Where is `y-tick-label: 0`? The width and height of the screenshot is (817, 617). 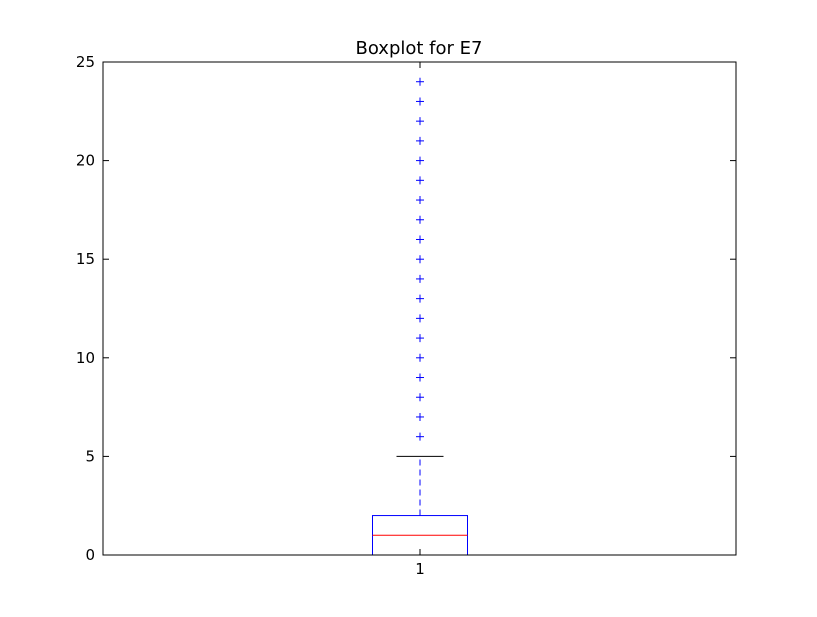
y-tick-label: 0 is located at coordinates (90, 555).